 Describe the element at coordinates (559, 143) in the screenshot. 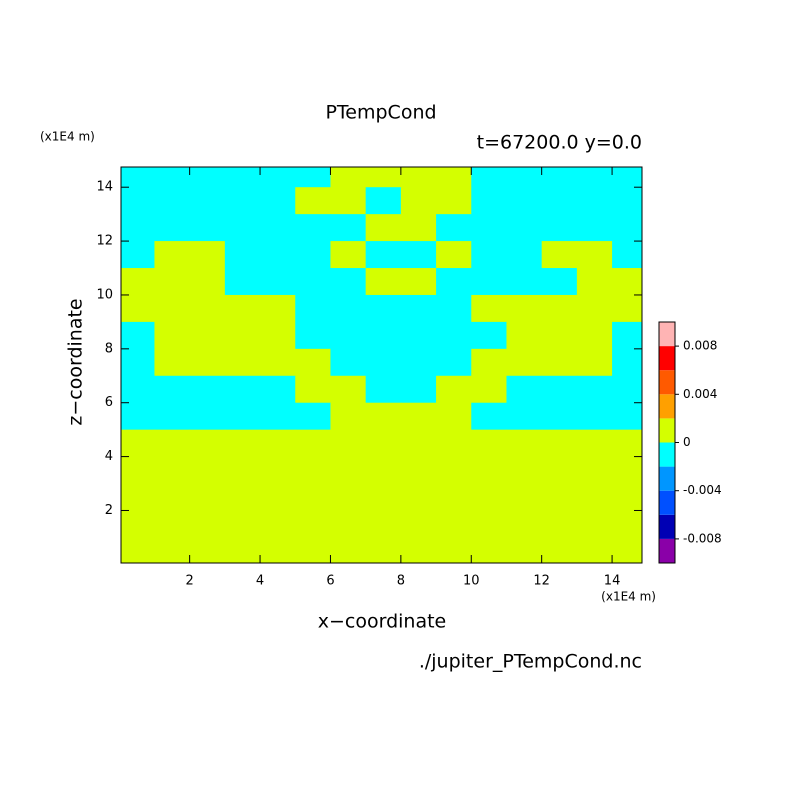

I see `chart-subtitle: t=67200.0 y=0.0` at that location.